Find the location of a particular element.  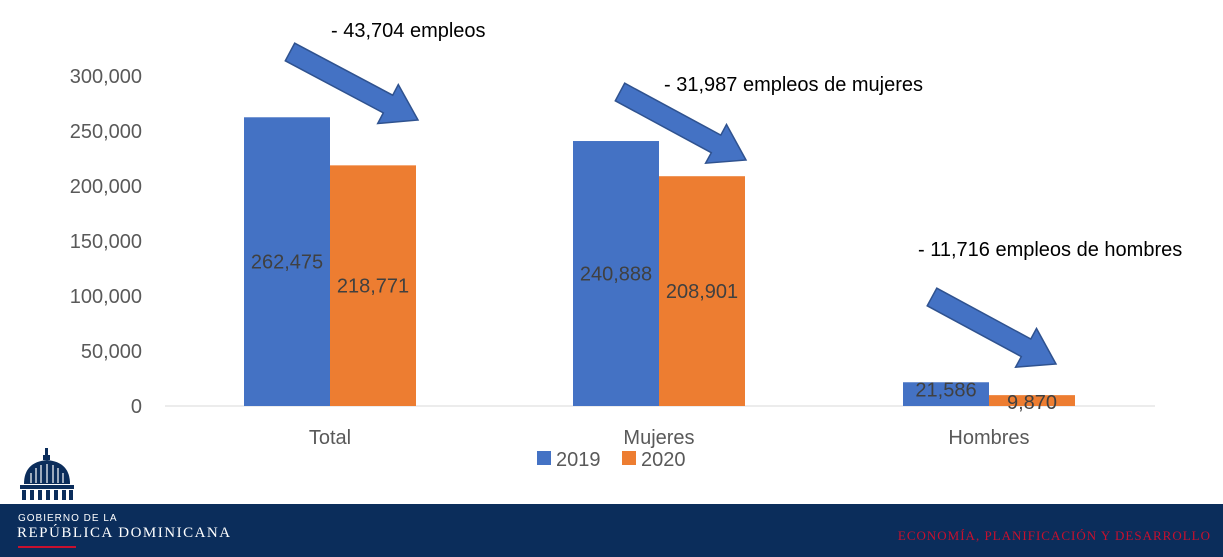

data-label: 9,870 is located at coordinates (1032, 403).